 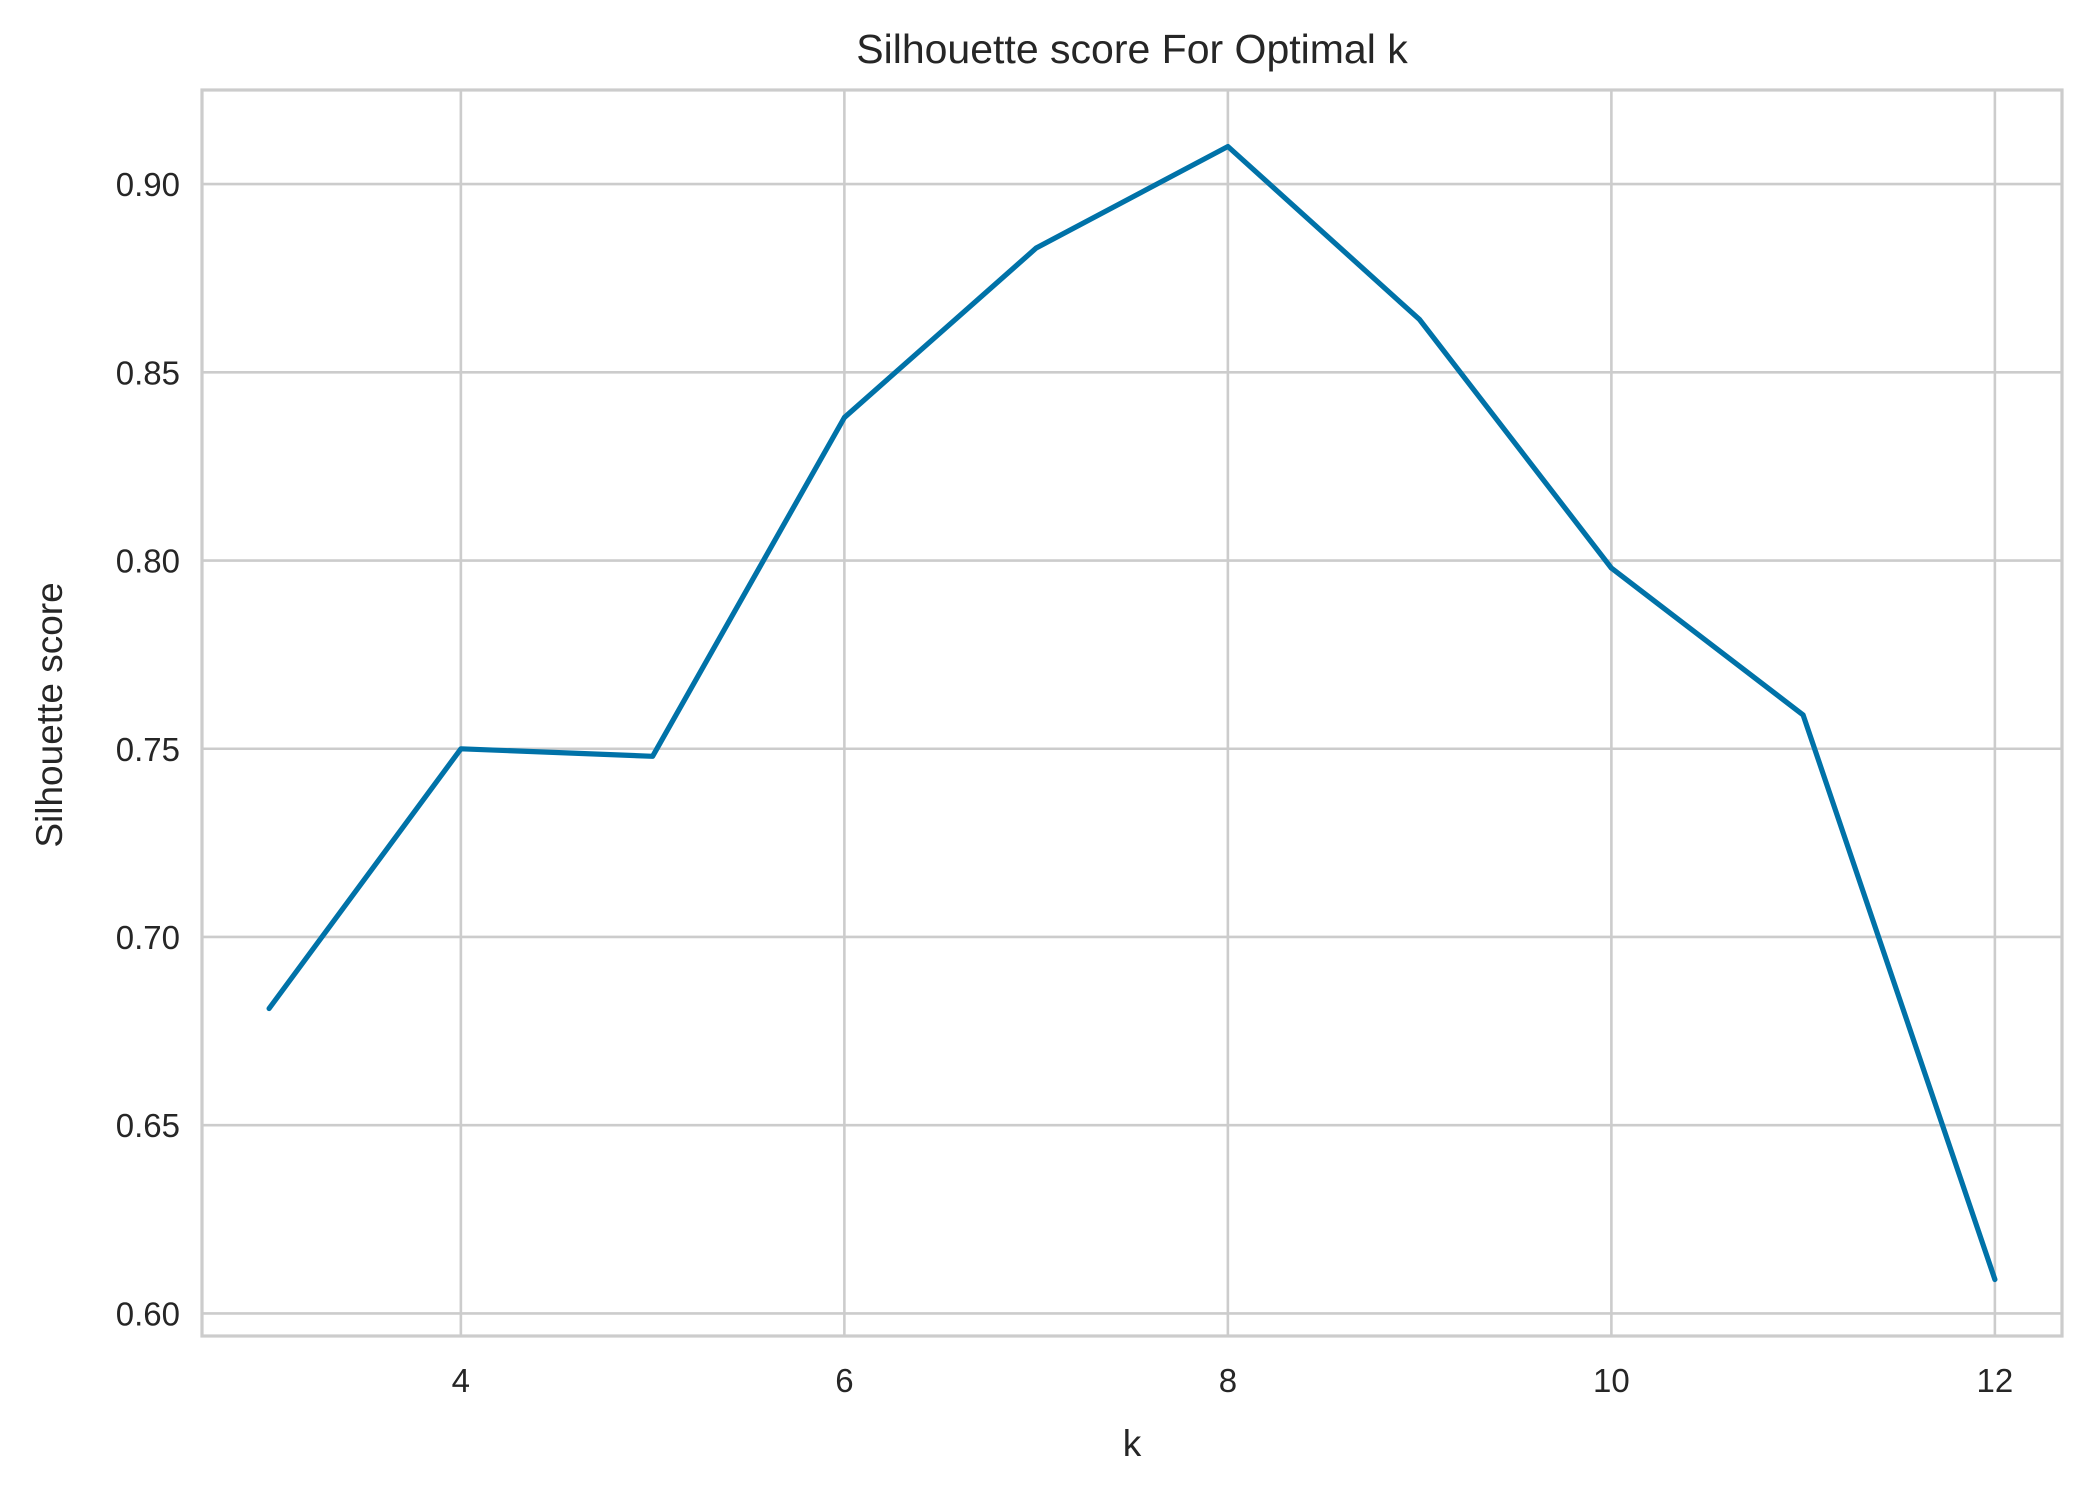 I want to click on x-tick-label: 8, so click(x=1228, y=1380).